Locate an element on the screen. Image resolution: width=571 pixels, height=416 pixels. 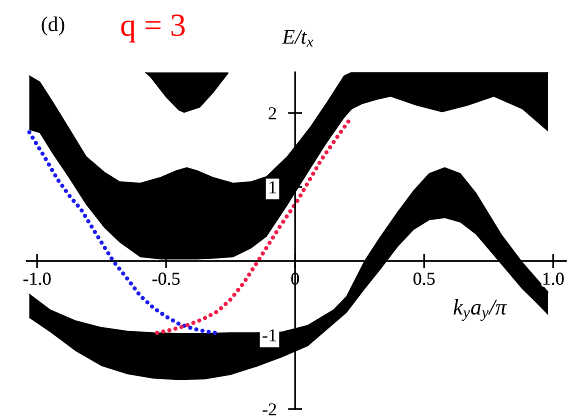
chart-subtitle: q = 3 is located at coordinates (153, 28).